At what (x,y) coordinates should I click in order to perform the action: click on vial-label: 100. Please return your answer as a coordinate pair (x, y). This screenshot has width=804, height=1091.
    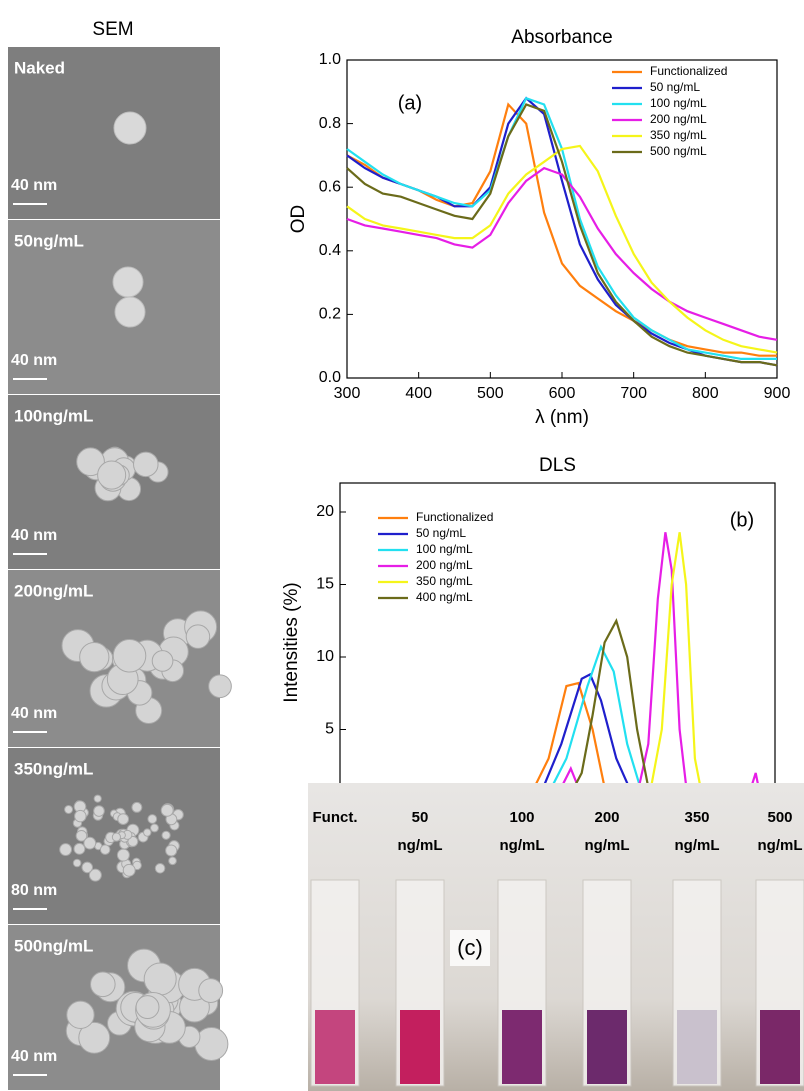
    Looking at the image, I should click on (521, 817).